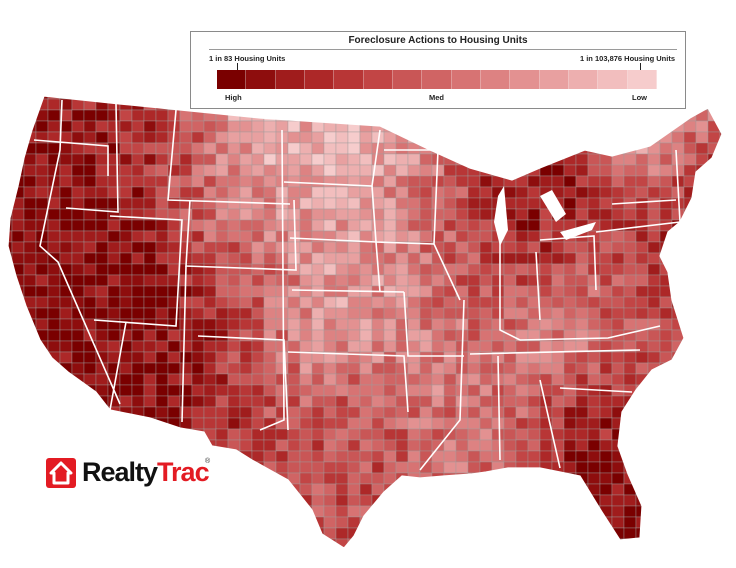 The image size is (736, 568). I want to click on legend-label-high: High, so click(233, 97).